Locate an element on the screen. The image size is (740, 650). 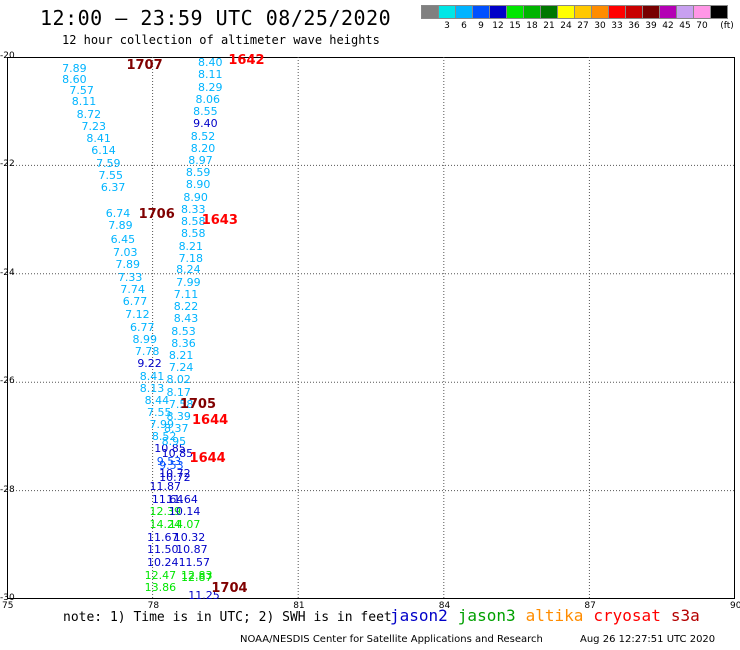
track-time-label: 1643 is located at coordinates (219, 220).